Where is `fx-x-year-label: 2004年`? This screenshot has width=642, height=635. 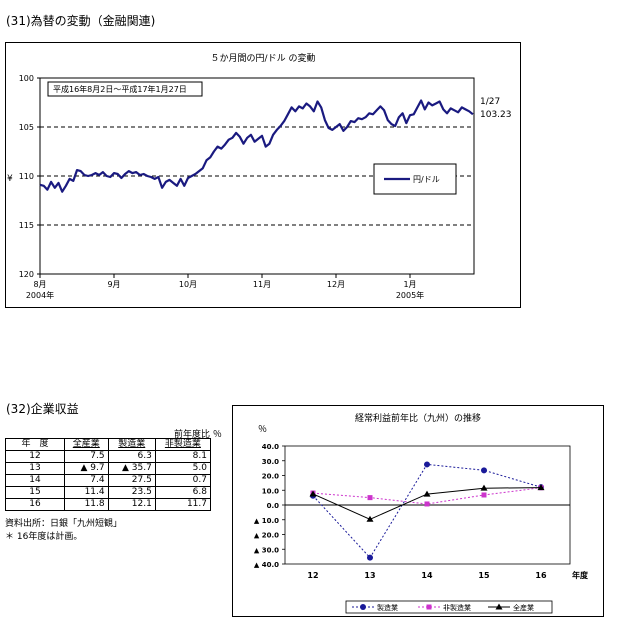
fx-x-year-label: 2004年 is located at coordinates (40, 295).